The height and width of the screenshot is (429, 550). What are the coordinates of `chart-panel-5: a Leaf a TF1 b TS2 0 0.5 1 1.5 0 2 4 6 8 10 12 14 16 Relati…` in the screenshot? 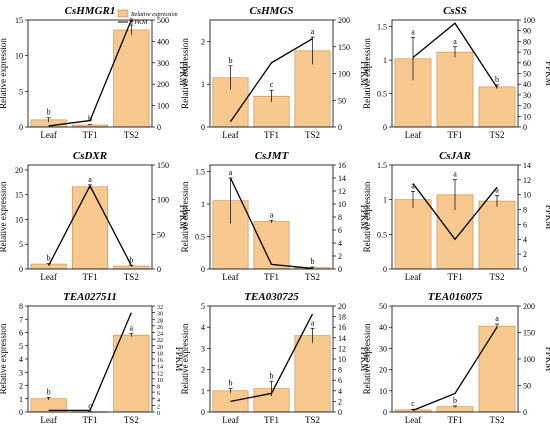 It's located at (274, 216).